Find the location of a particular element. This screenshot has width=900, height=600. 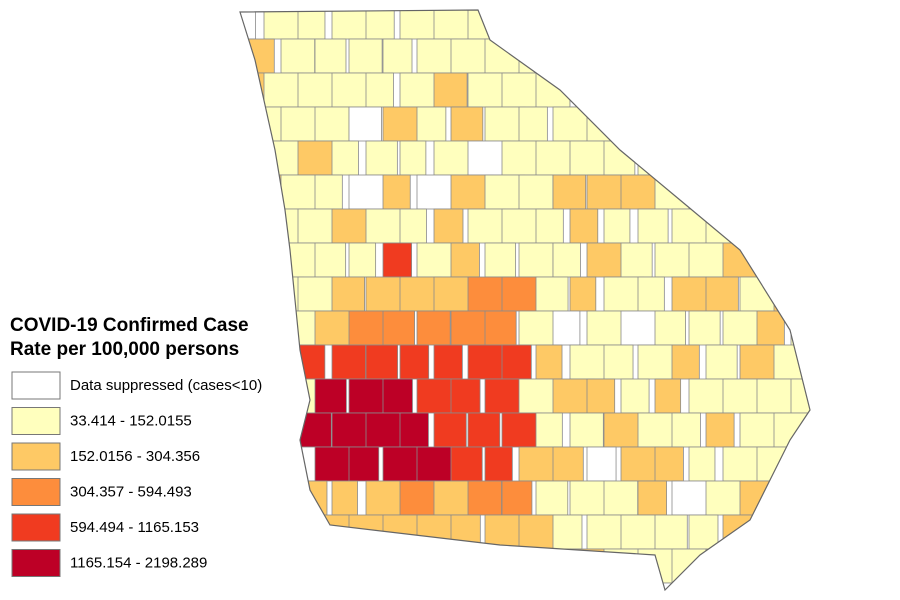

legend-label: Data suppressed (cases<10) is located at coordinates (166, 385).